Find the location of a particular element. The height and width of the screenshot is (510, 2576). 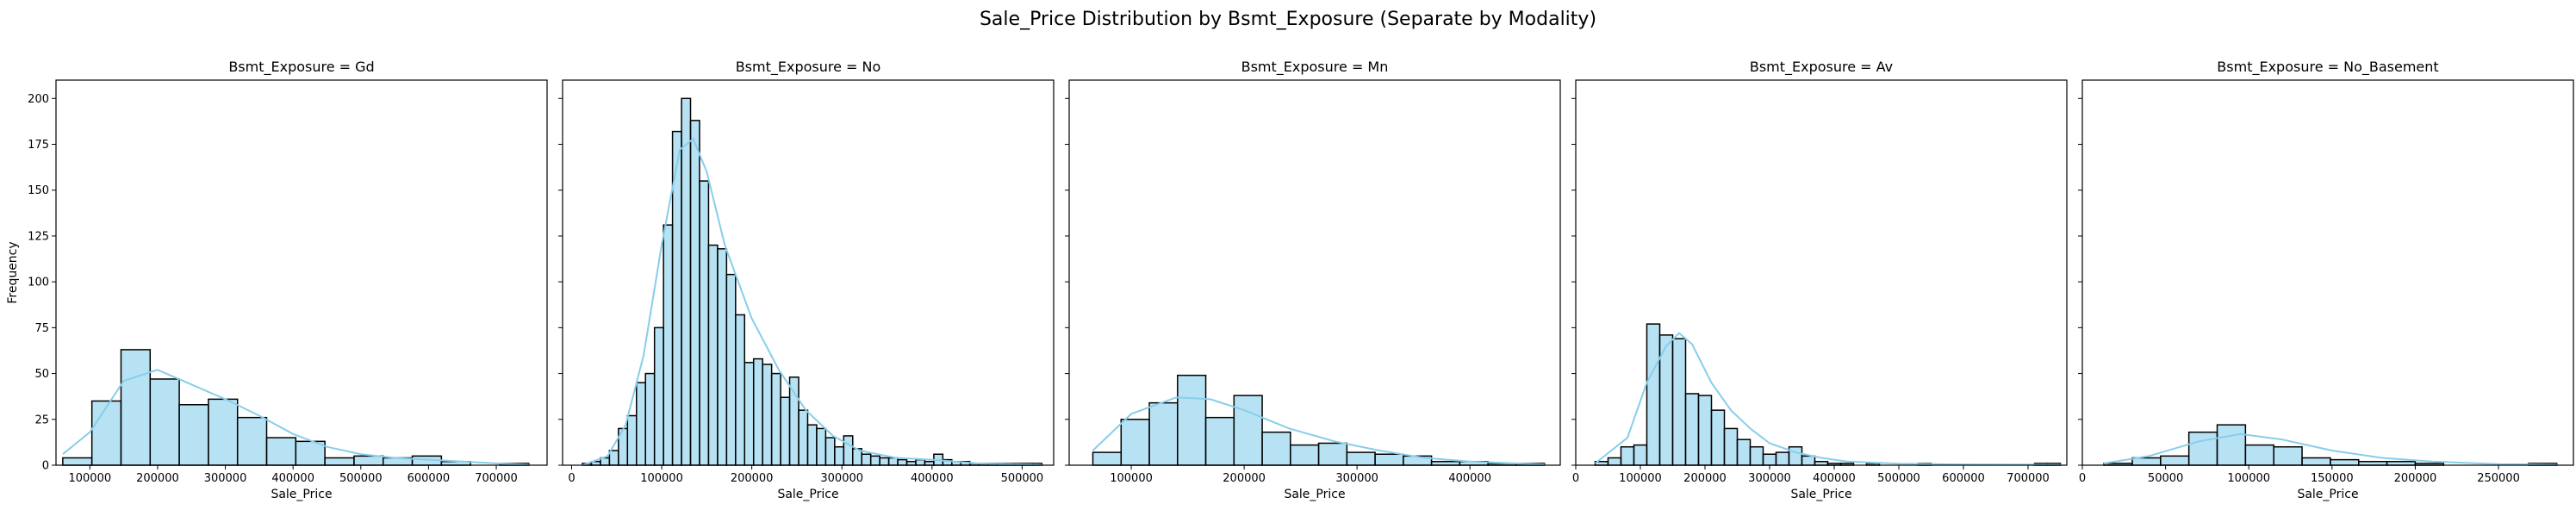

panel-title: Bsmt_Exposure = Gd is located at coordinates (301, 68).